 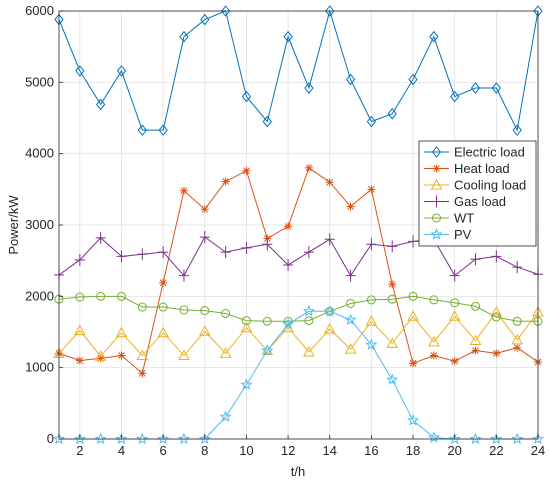 I want to click on x-tick-label: 16, so click(x=371, y=450).